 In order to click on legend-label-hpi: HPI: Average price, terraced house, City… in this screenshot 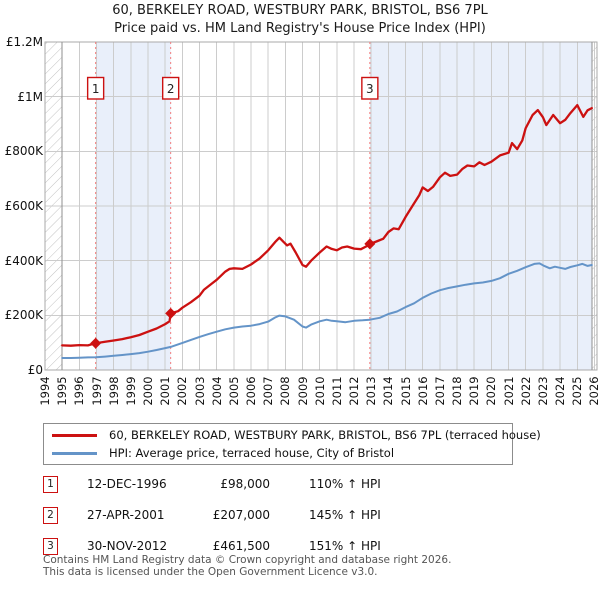, I will do `click(252, 453)`.